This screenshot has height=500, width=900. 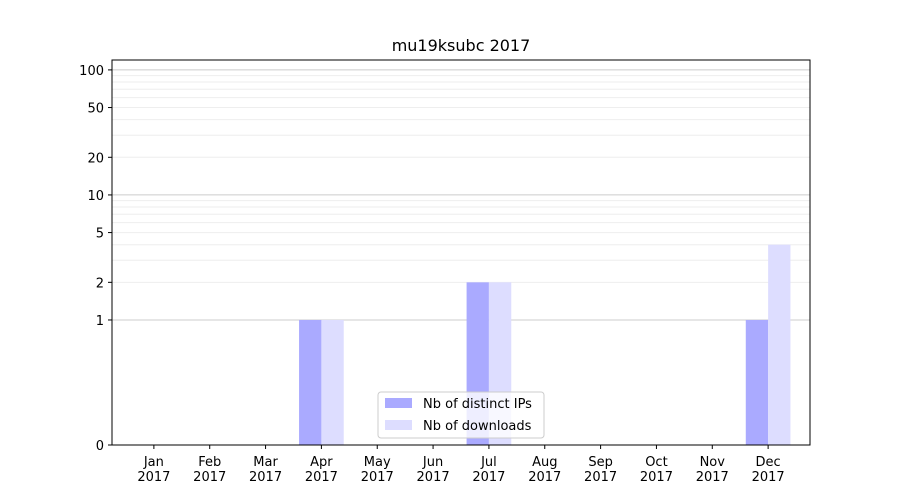 What do you see at coordinates (100, 234) in the screenshot?
I see `y-tick-label: 5` at bounding box center [100, 234].